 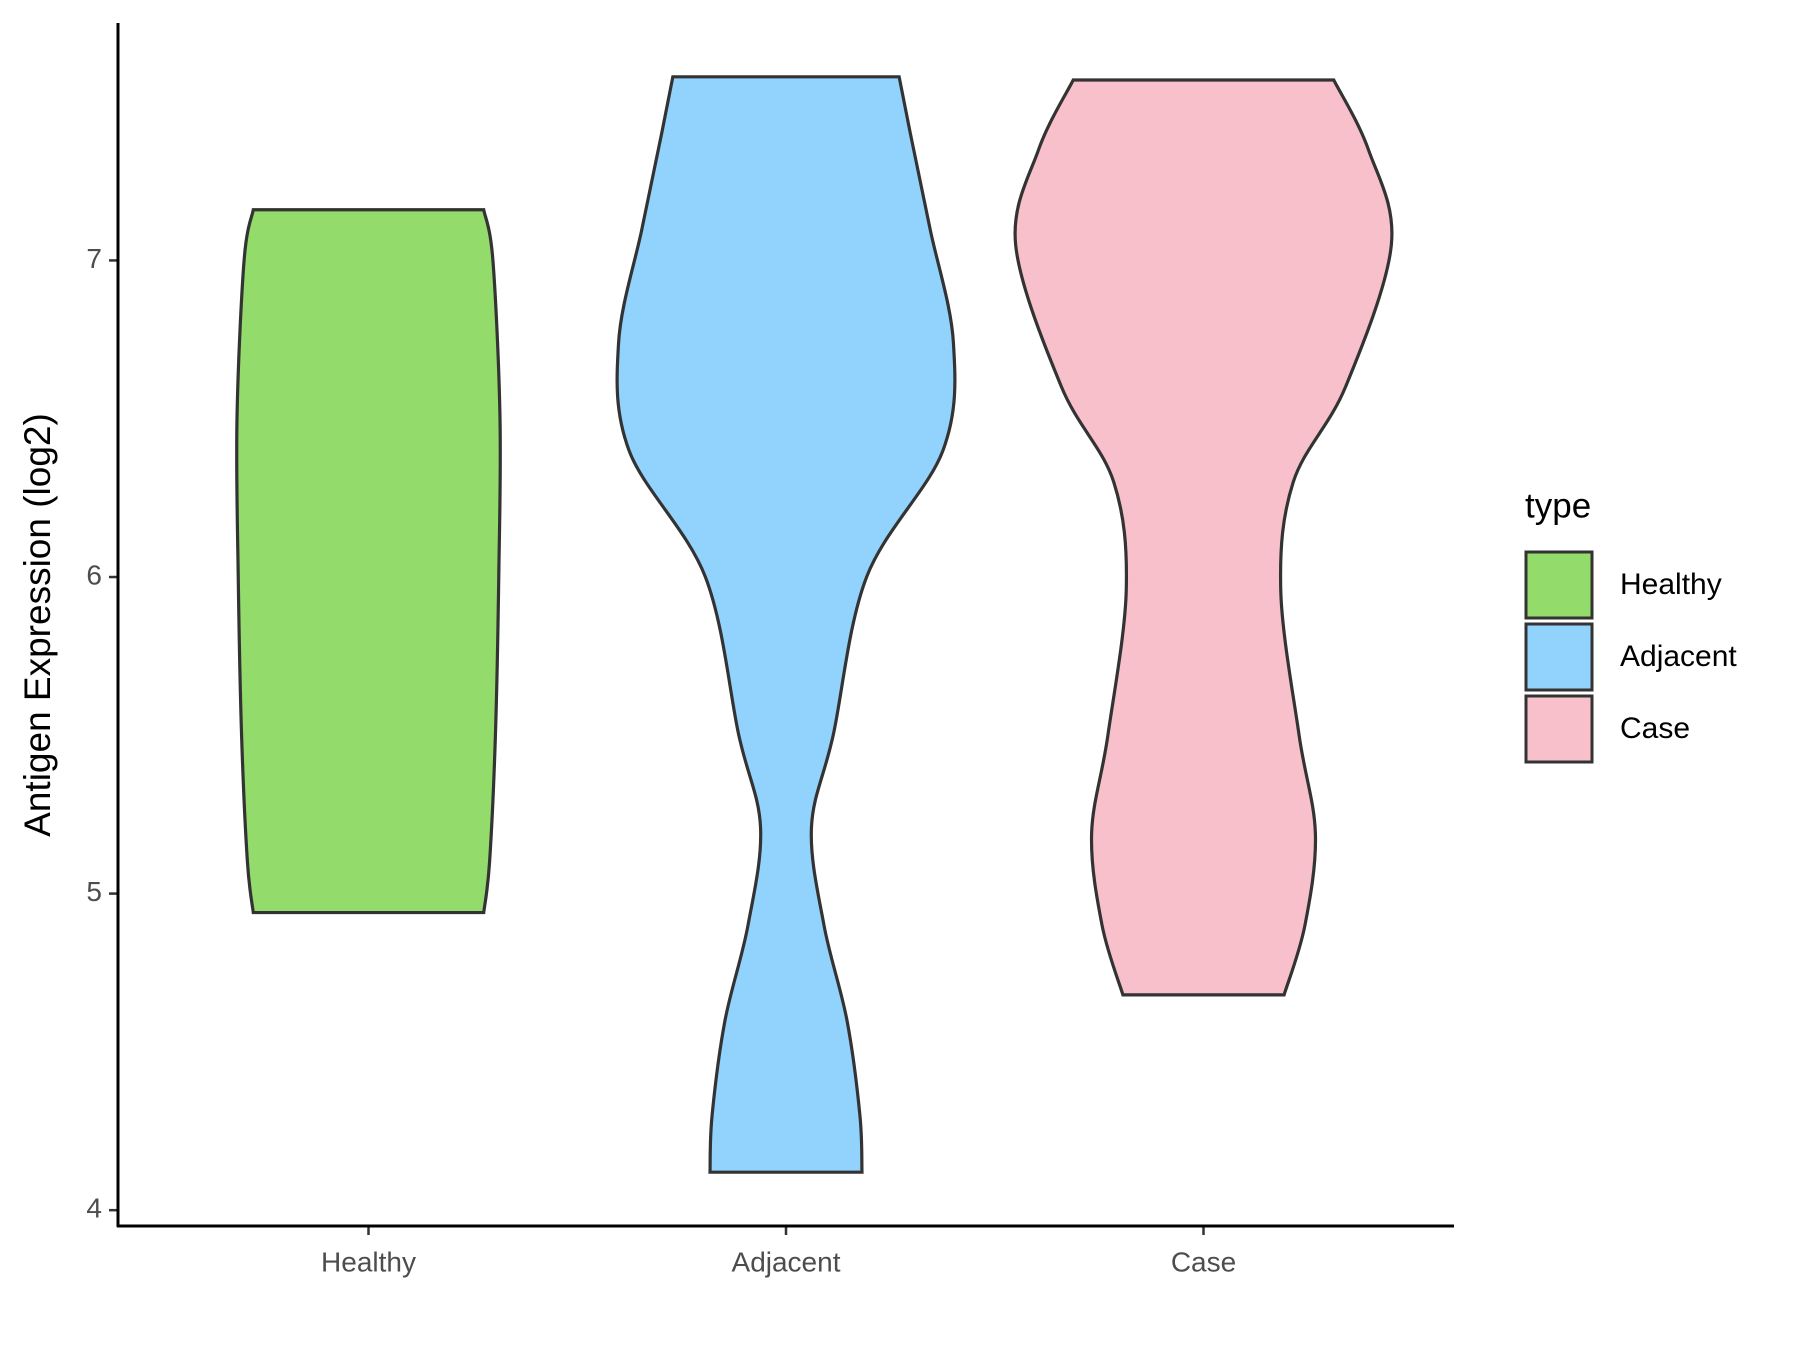 I want to click on x-tick-label: Case, so click(x=1203, y=1261).